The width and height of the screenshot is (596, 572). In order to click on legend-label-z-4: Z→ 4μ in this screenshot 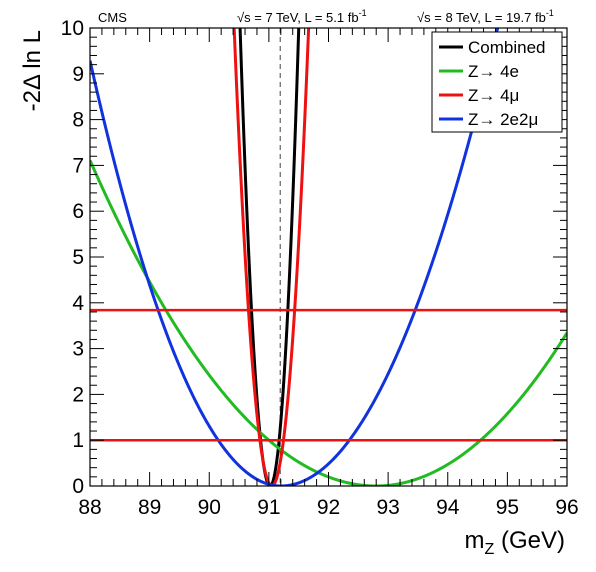, I will do `click(493, 95)`.